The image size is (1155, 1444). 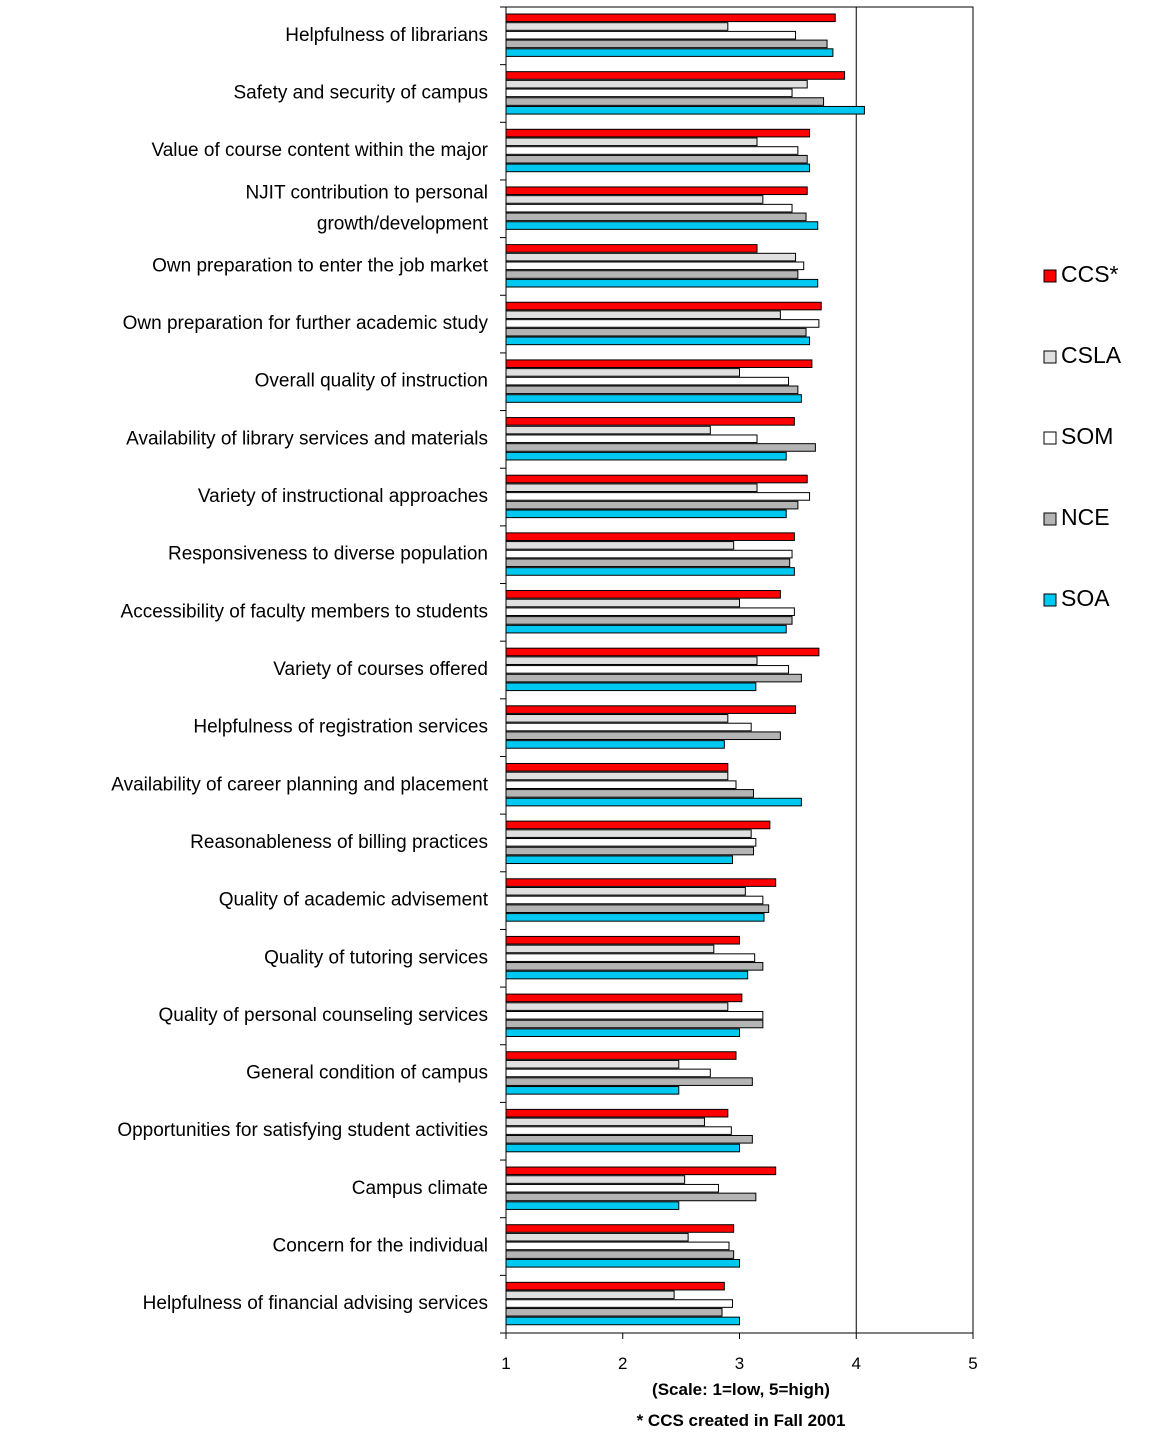 I want to click on category-label-20: Campus climate, so click(x=420, y=1188).